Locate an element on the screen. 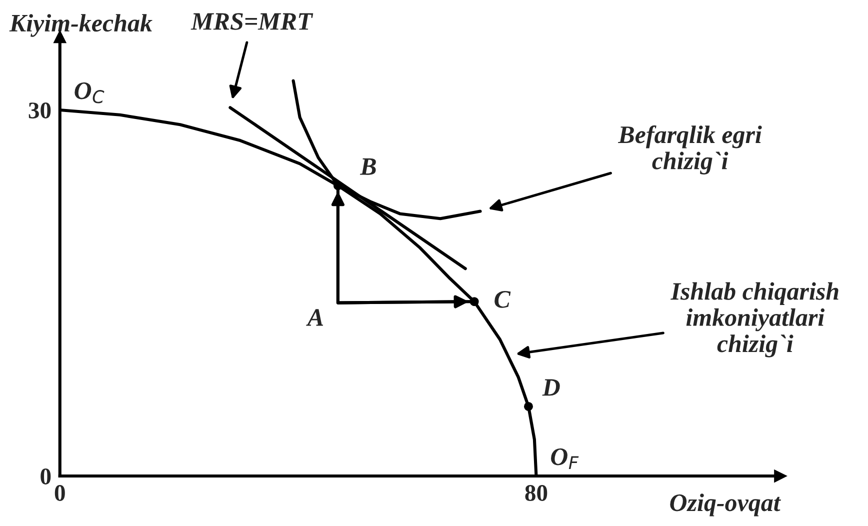  annotation: D is located at coordinates (551, 387).